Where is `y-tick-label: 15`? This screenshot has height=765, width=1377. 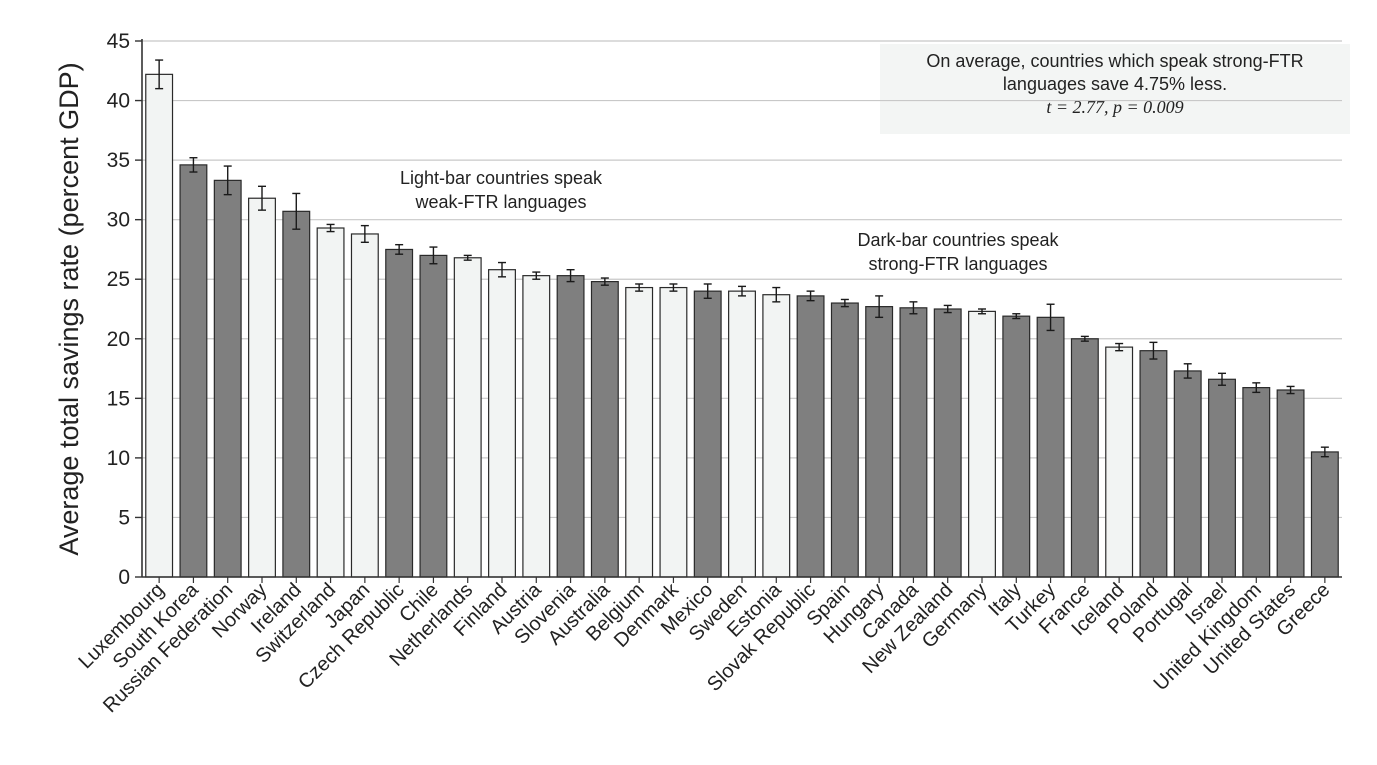 y-tick-label: 15 is located at coordinates (118, 398).